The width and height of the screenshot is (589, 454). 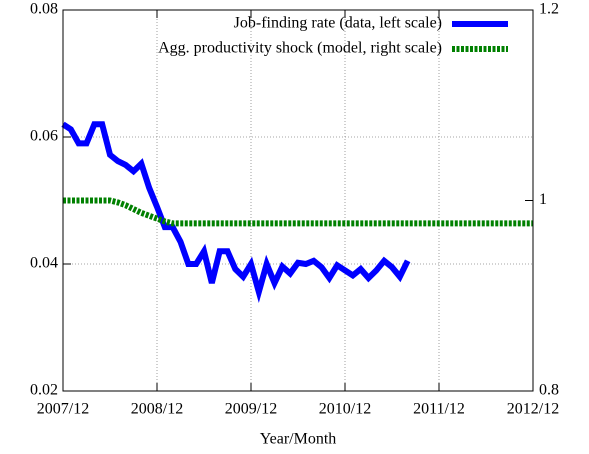 I want to click on x-tick-label: 2007/12, so click(x=63, y=409).